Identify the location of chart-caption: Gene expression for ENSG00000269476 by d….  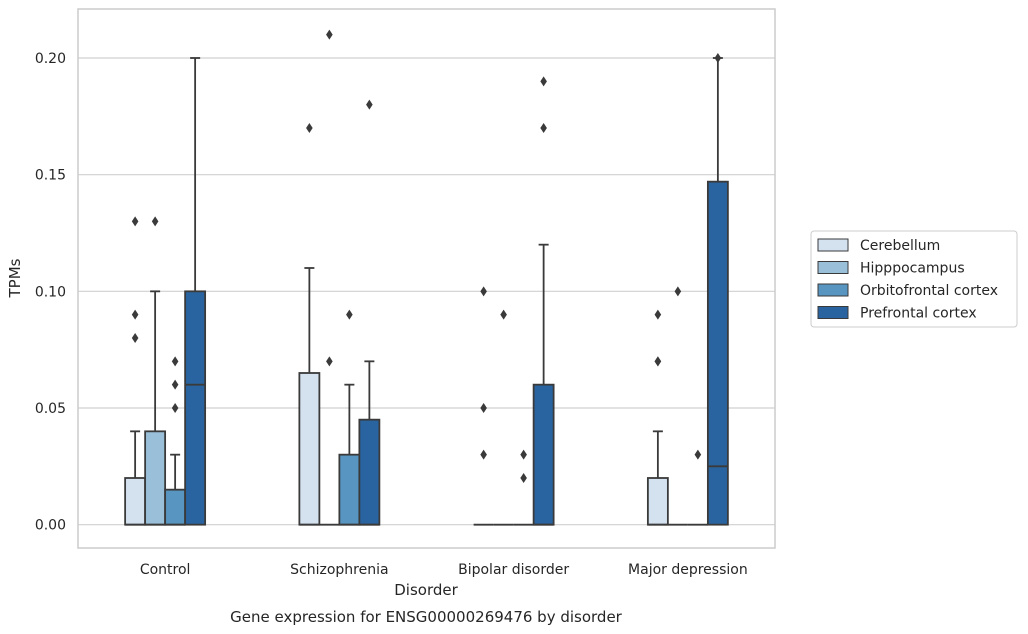
(426, 617).